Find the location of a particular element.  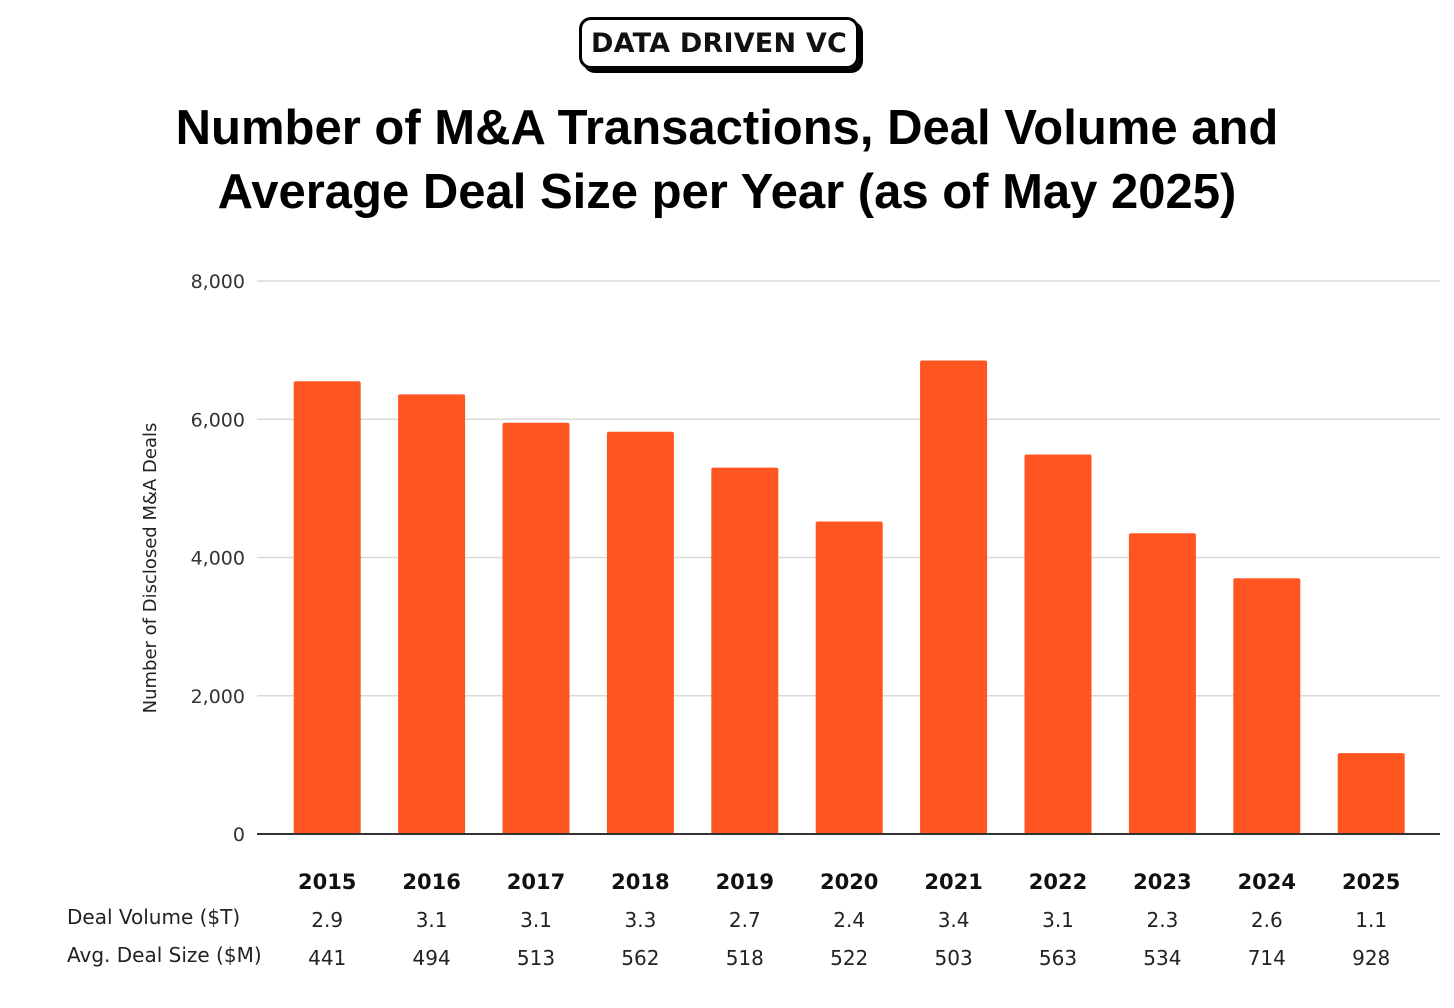

bar-2018 is located at coordinates (640, 632).